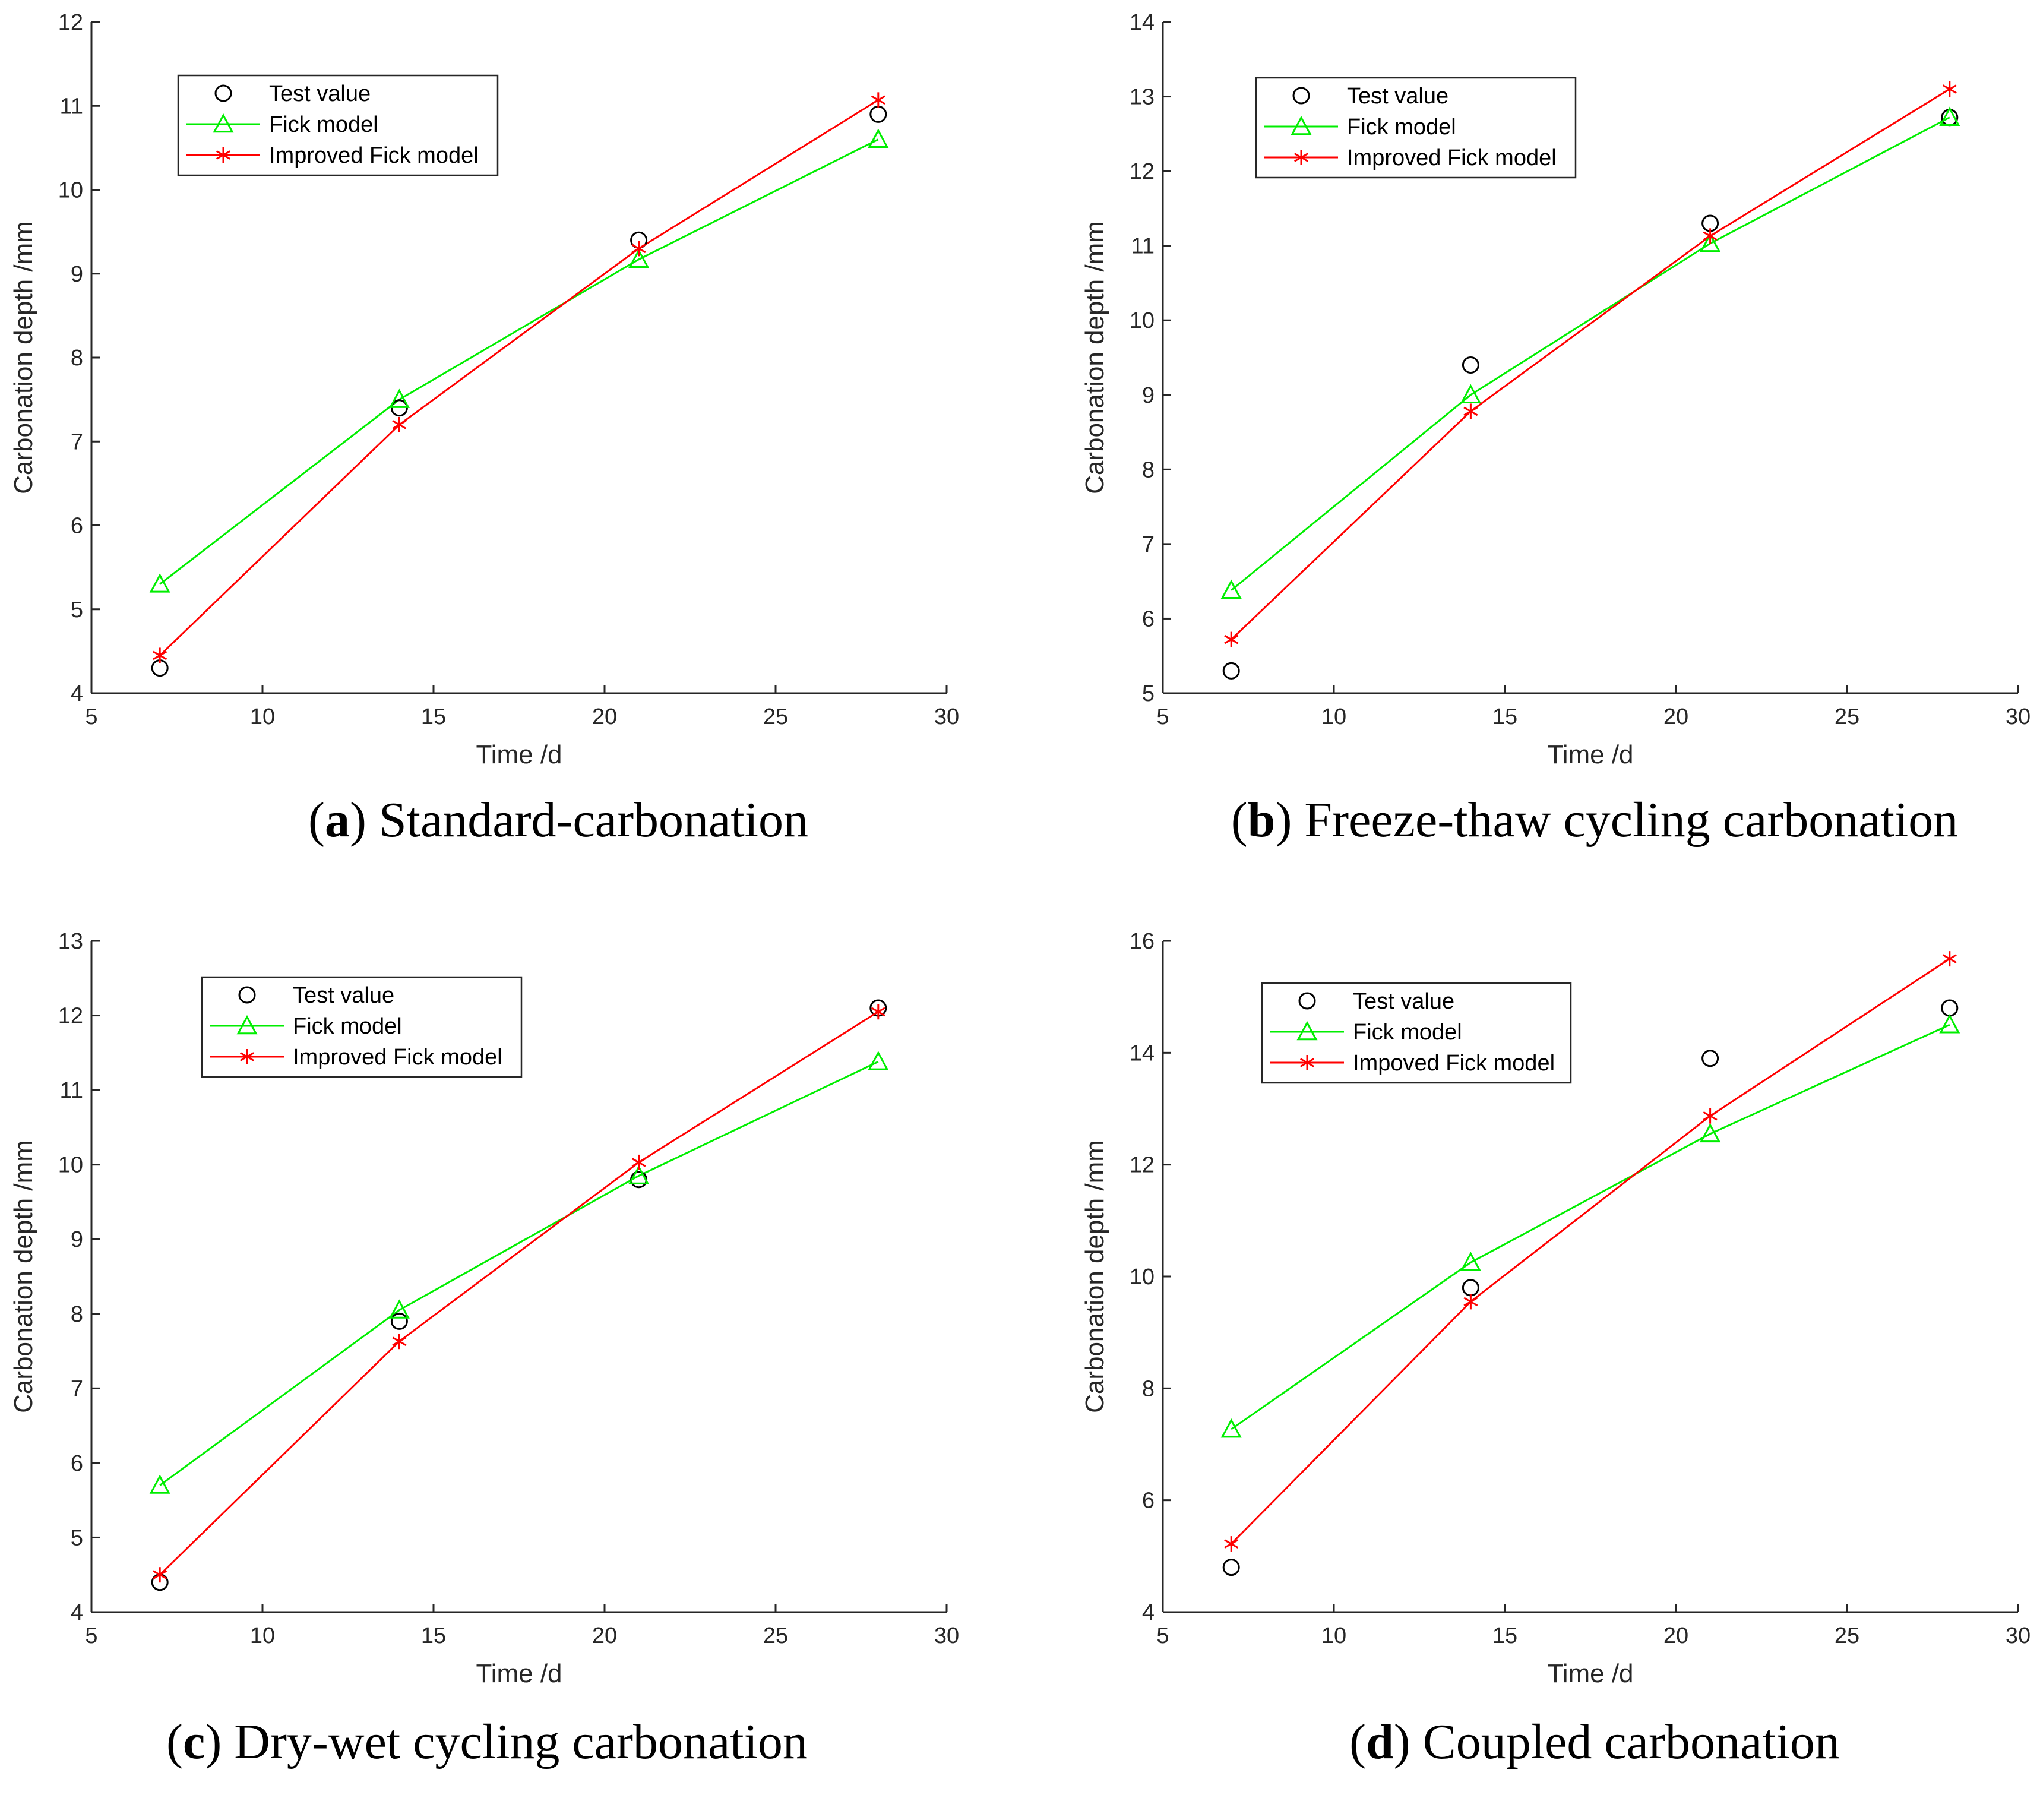  I want to click on panel-caption: (b) Freeze-thaw cycling carbonation, so click(1595, 820).